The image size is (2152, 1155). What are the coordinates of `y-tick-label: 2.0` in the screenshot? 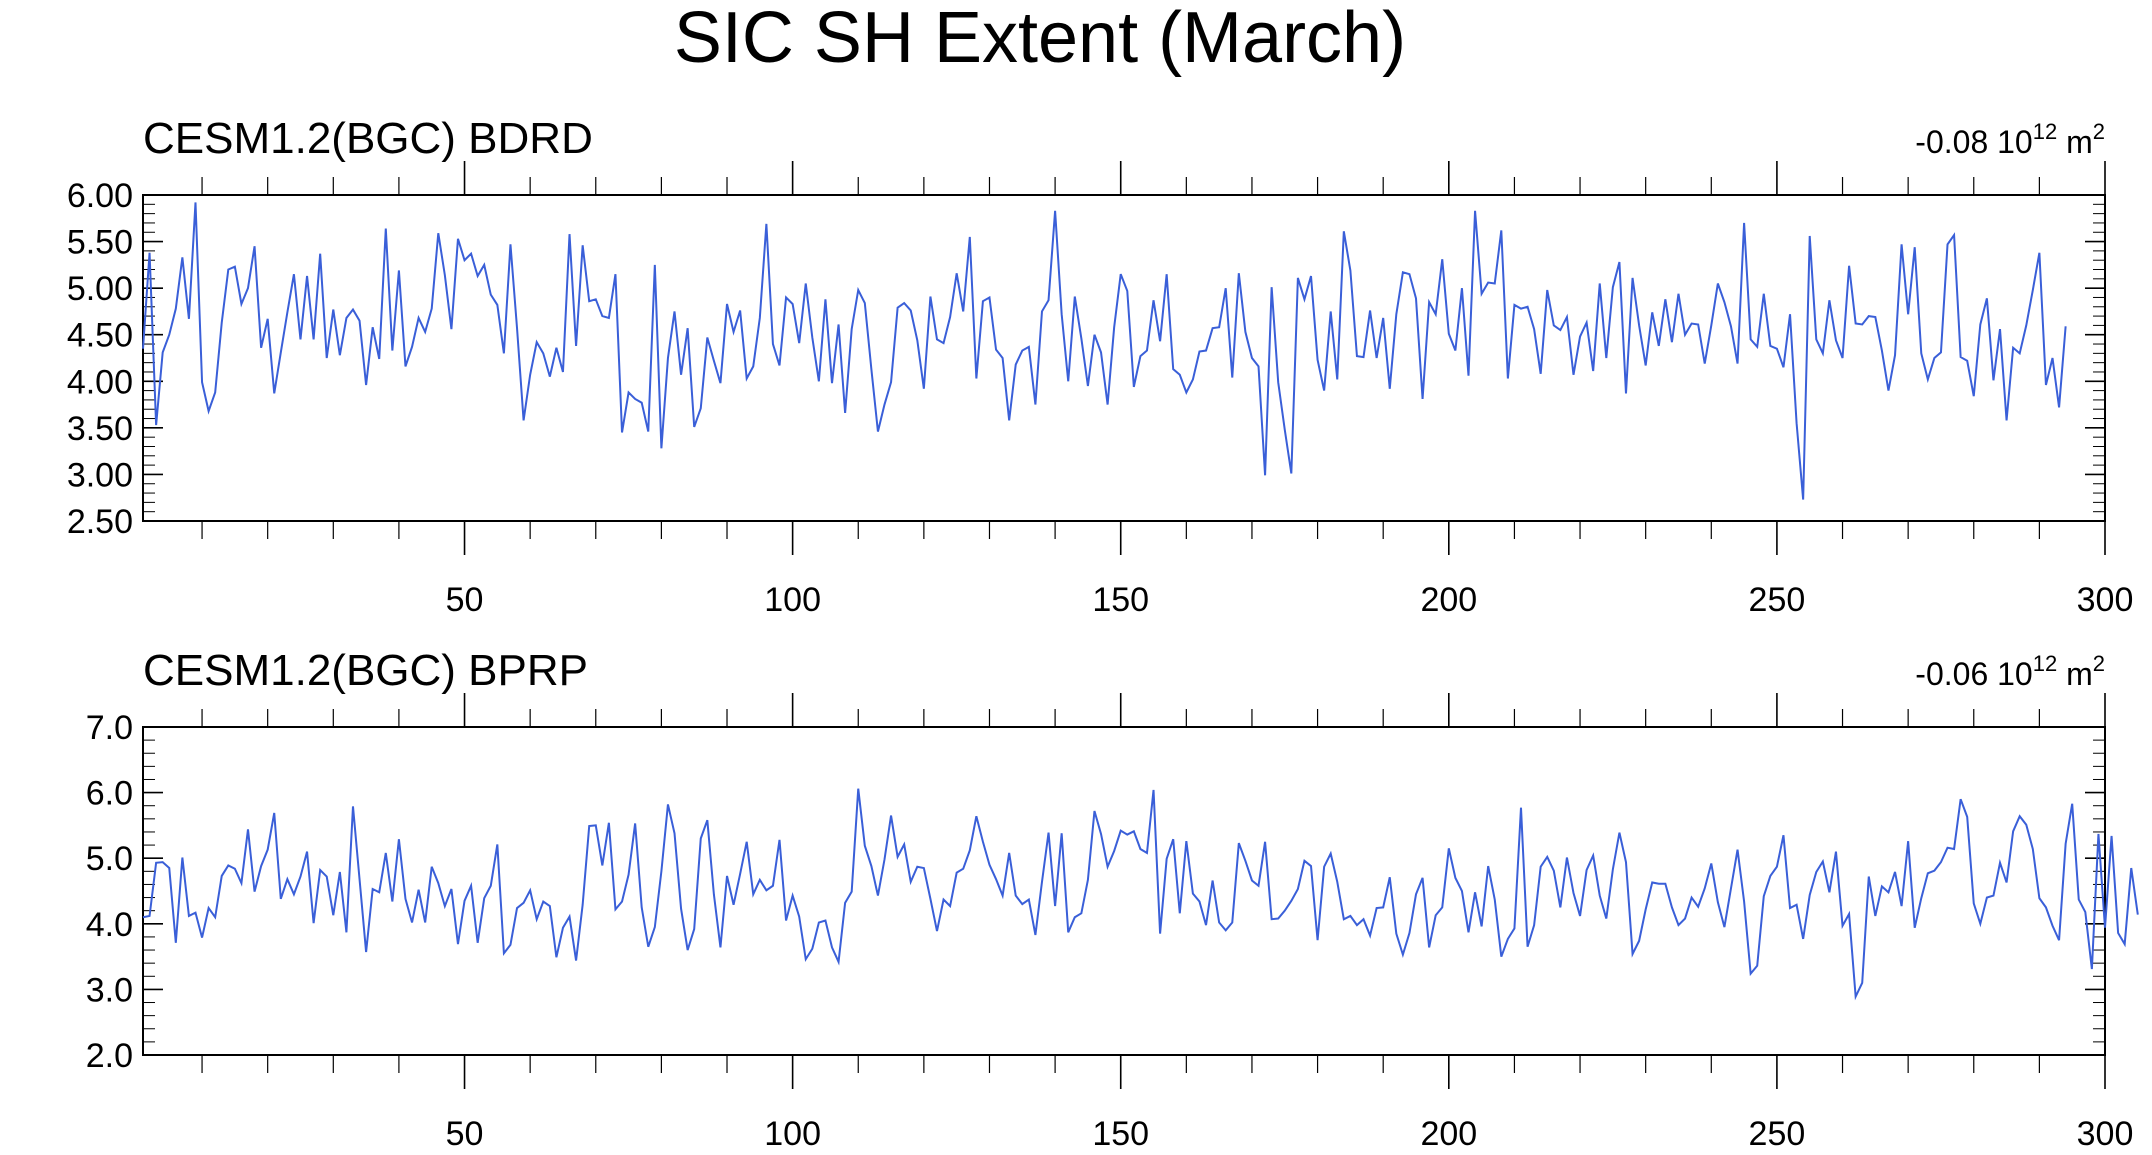 It's located at (109, 1056).